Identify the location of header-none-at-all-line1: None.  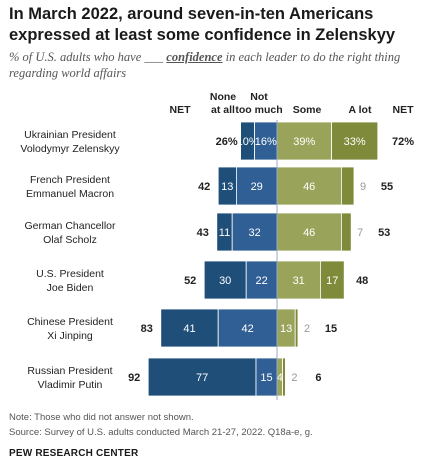
(223, 97).